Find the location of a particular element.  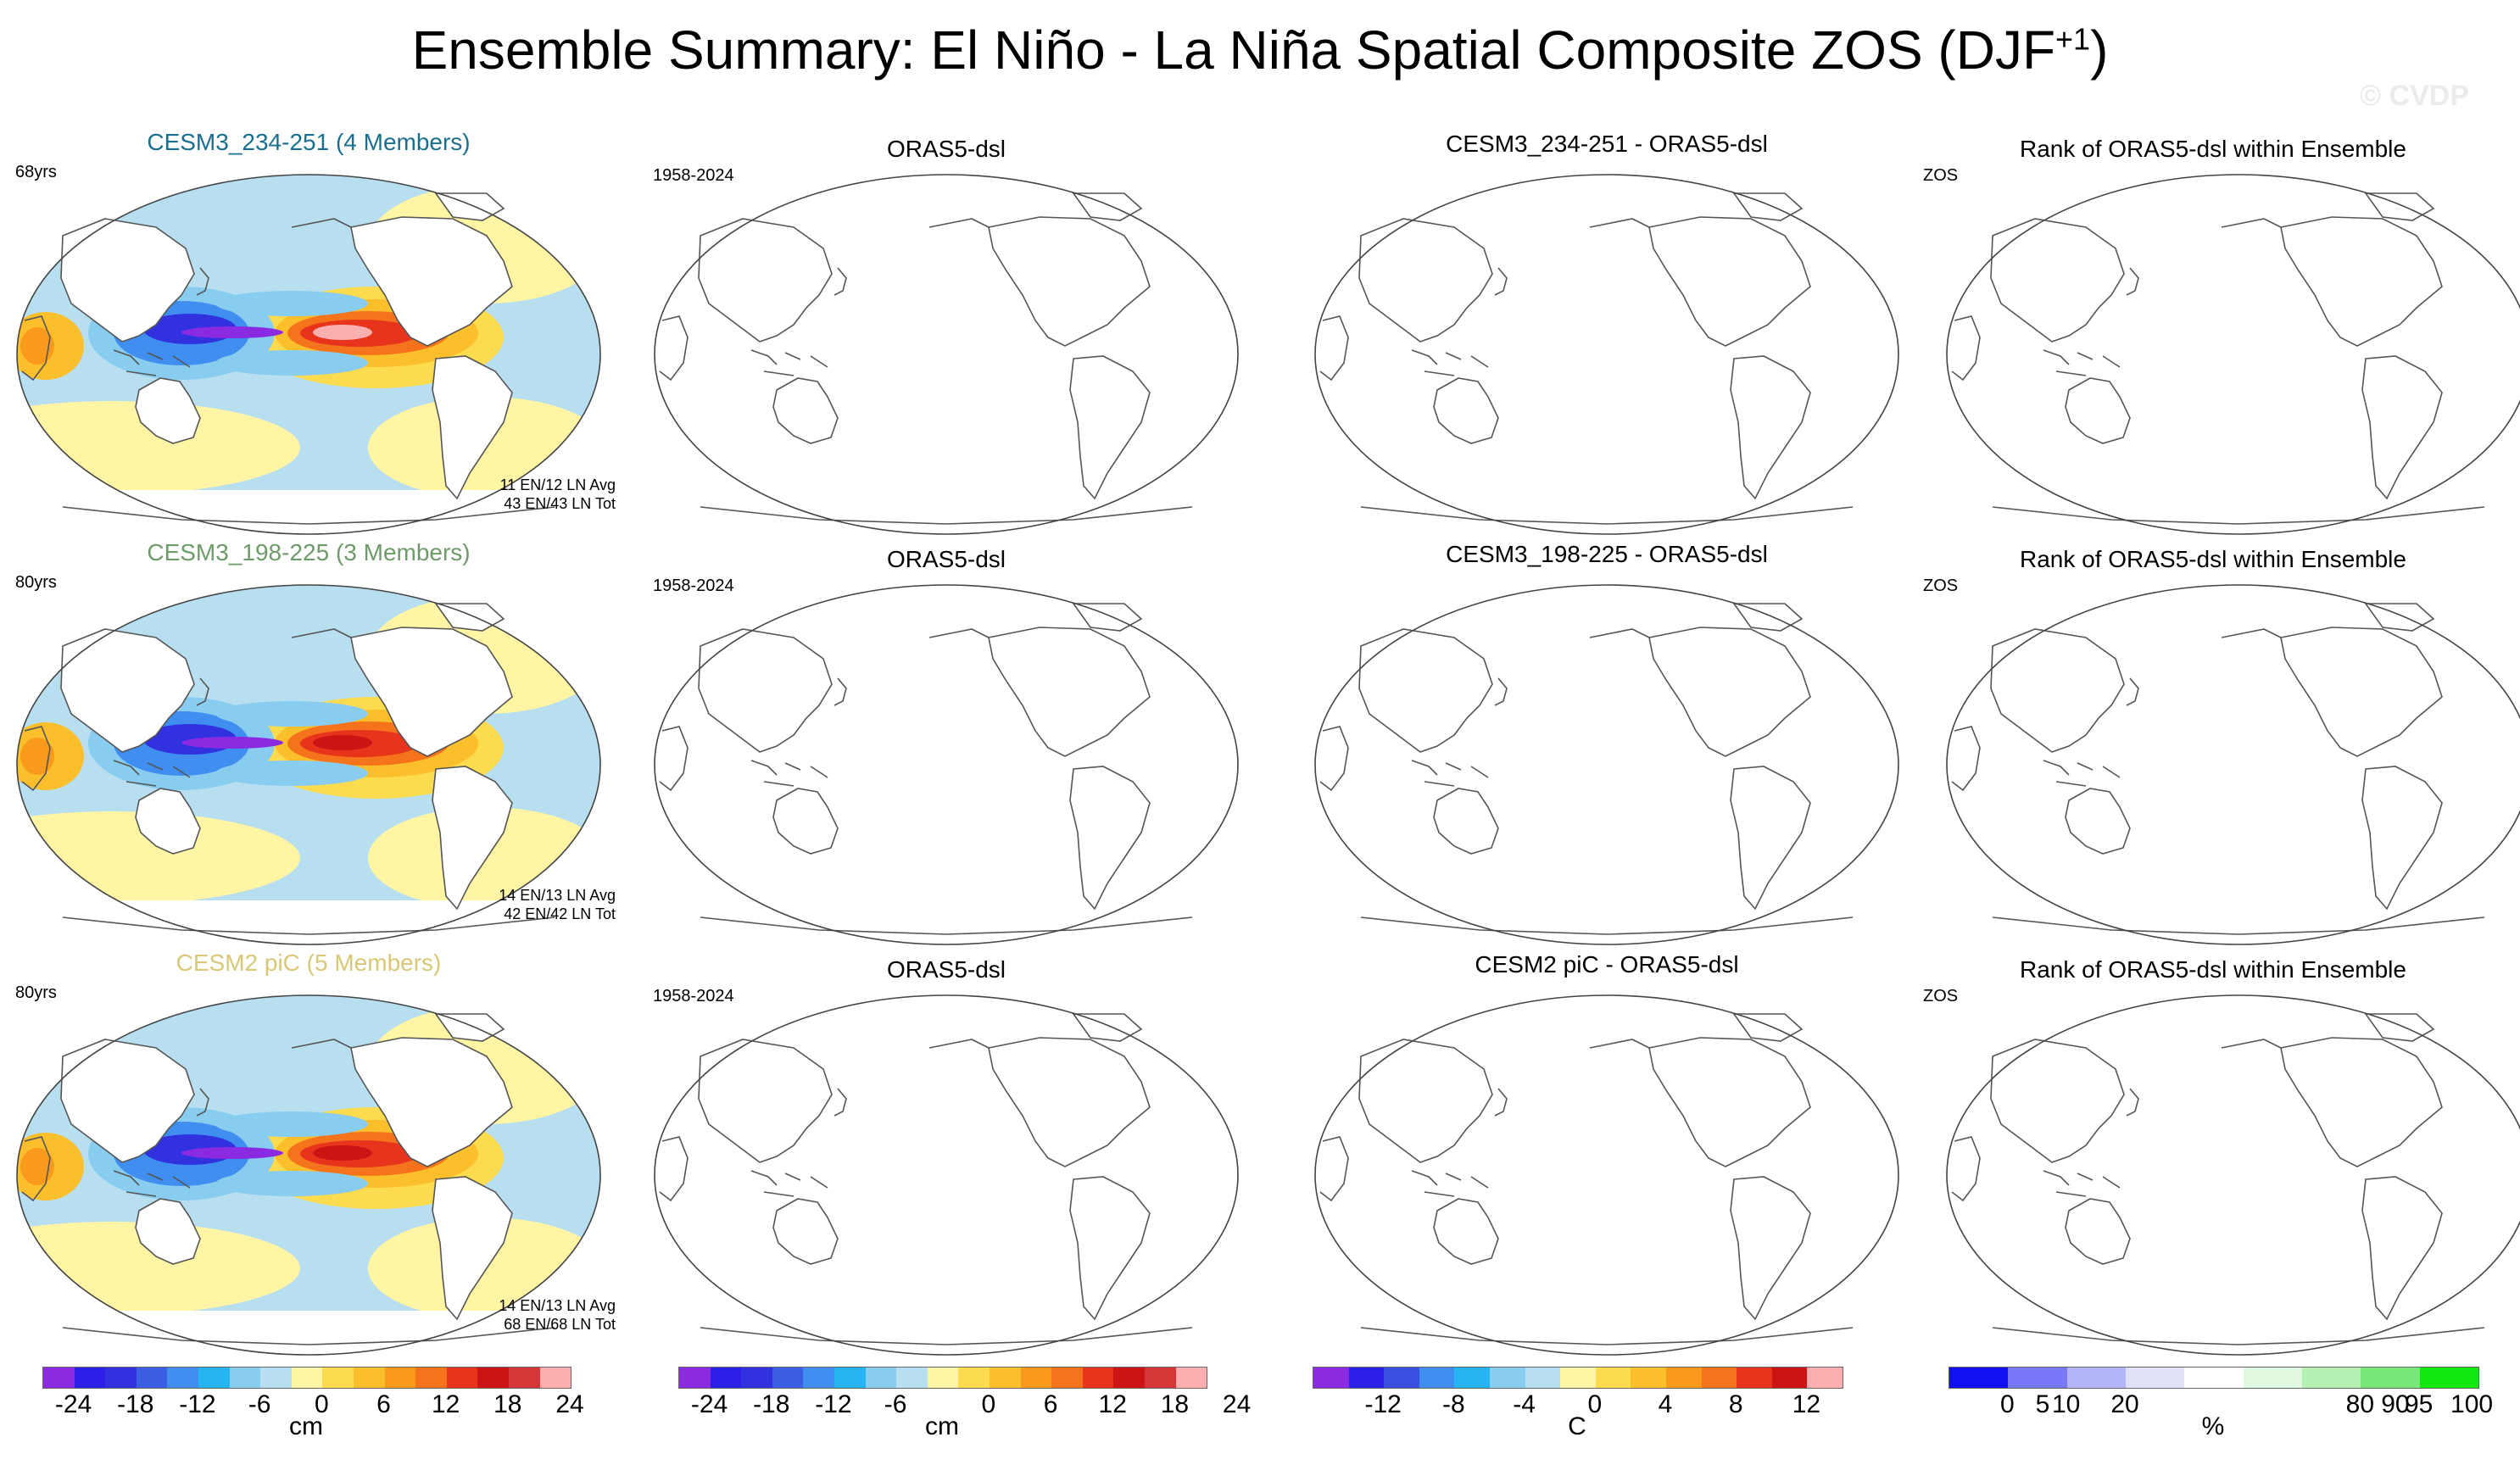

colorbar-unit-label: cm is located at coordinates (306, 1426).